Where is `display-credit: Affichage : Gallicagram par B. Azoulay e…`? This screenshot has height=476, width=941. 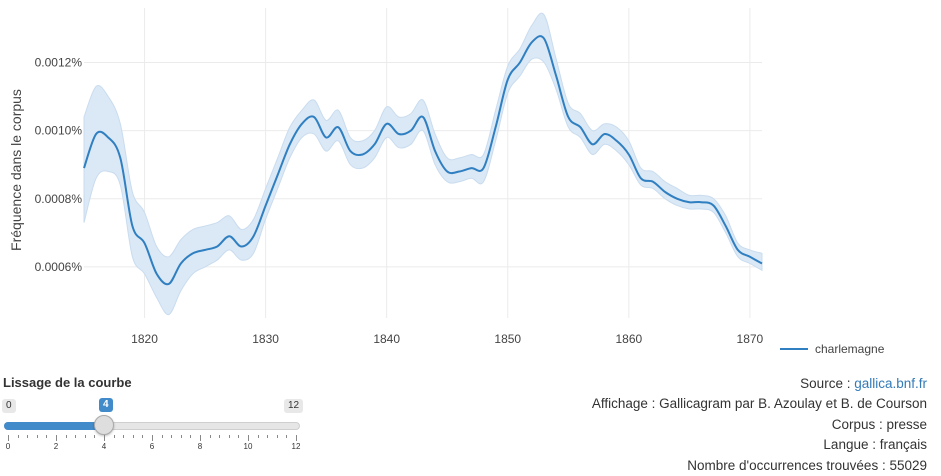
display-credit: Affichage : Gallicagram par B. Azoulay e… is located at coordinates (759, 404).